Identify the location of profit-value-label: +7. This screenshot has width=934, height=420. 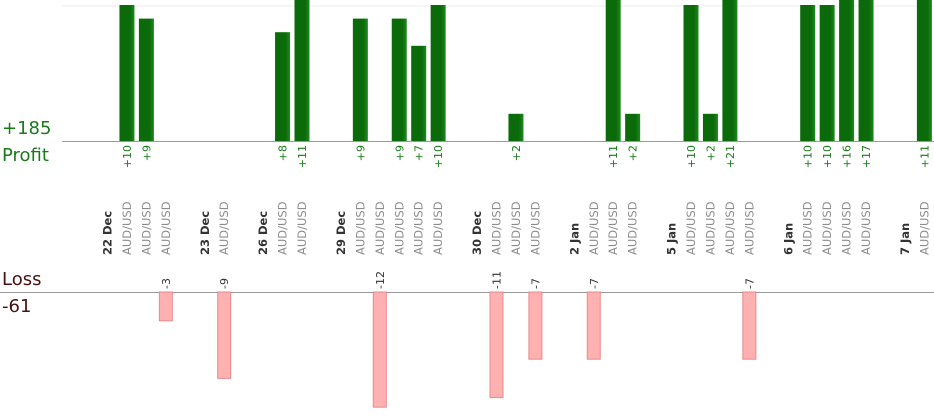
(419, 153).